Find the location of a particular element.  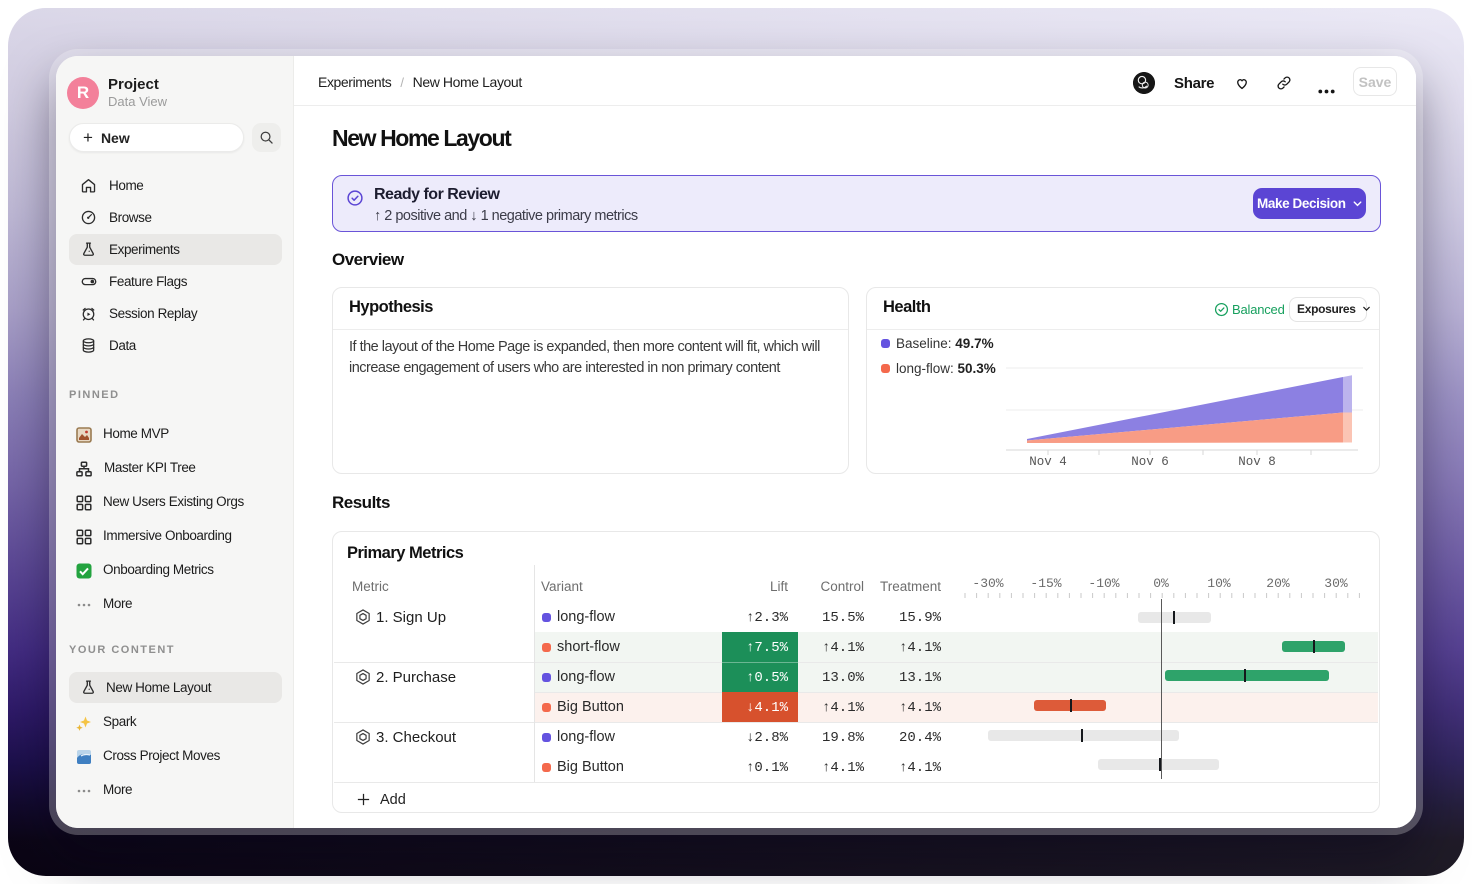

svg-text: Nov 6 is located at coordinates (1150, 462).